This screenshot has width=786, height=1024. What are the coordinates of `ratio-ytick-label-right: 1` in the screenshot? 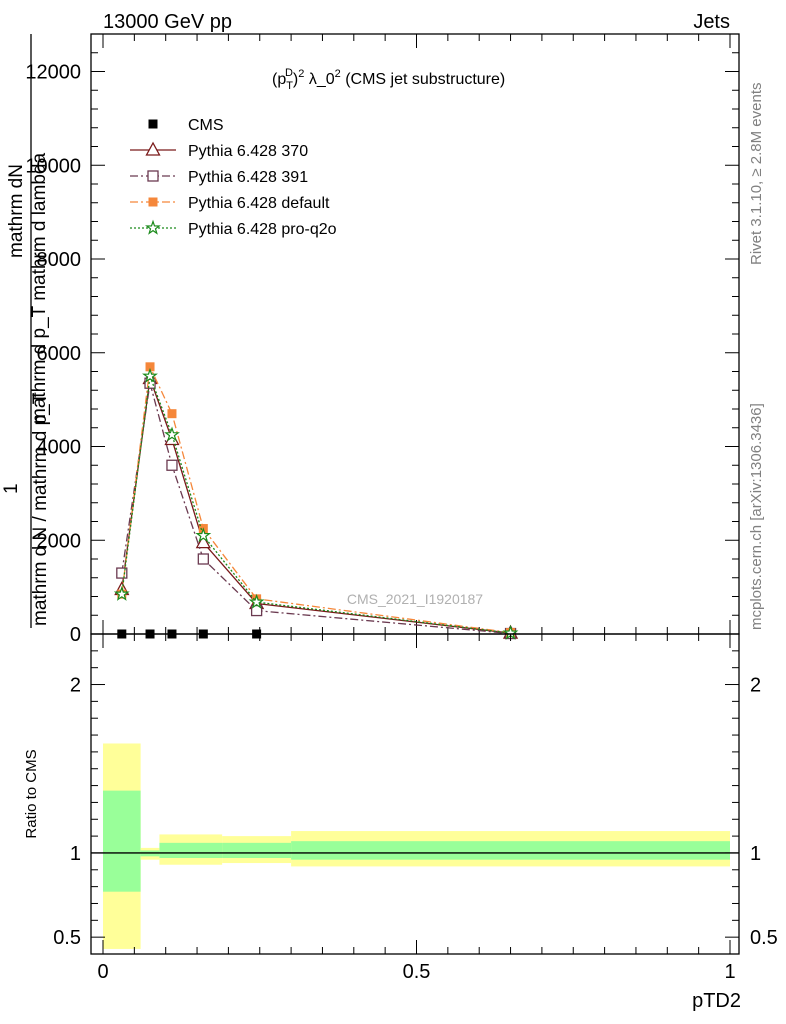 It's located at (755, 854).